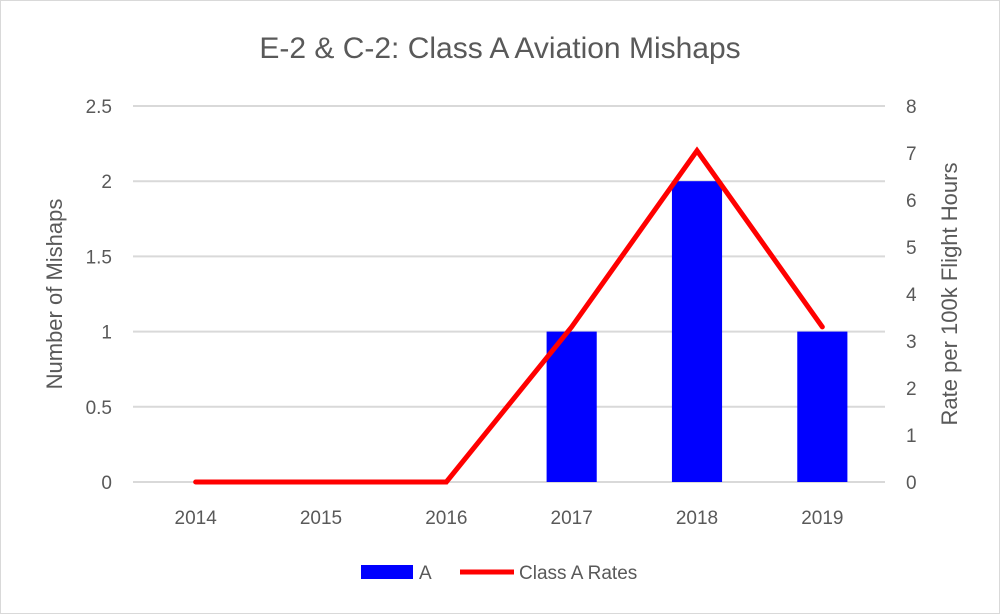  What do you see at coordinates (911, 389) in the screenshot?
I see `y2-tick-label: 2` at bounding box center [911, 389].